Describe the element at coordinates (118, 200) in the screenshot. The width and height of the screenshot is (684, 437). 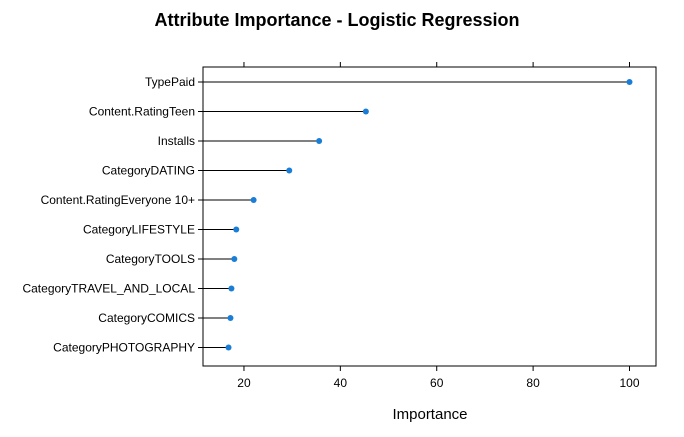
I see `y-tick-label: Content.RatingEveryone 10+` at that location.